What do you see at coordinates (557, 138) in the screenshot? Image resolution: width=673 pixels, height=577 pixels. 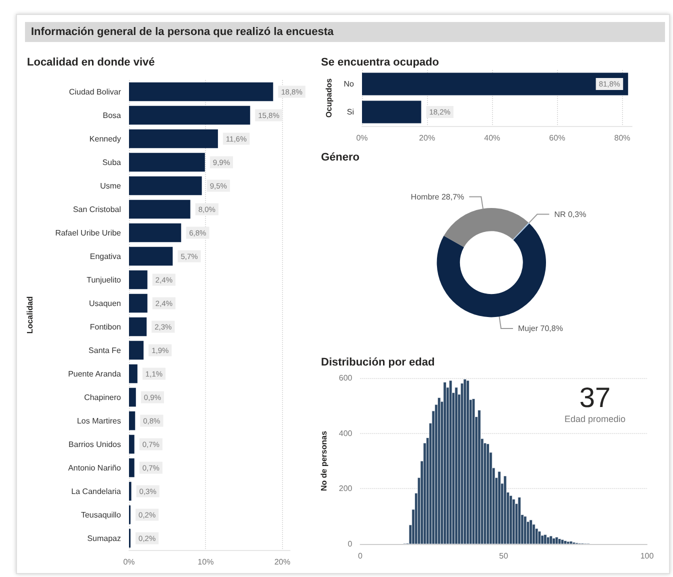 I see `x-tick-label: 60%` at bounding box center [557, 138].